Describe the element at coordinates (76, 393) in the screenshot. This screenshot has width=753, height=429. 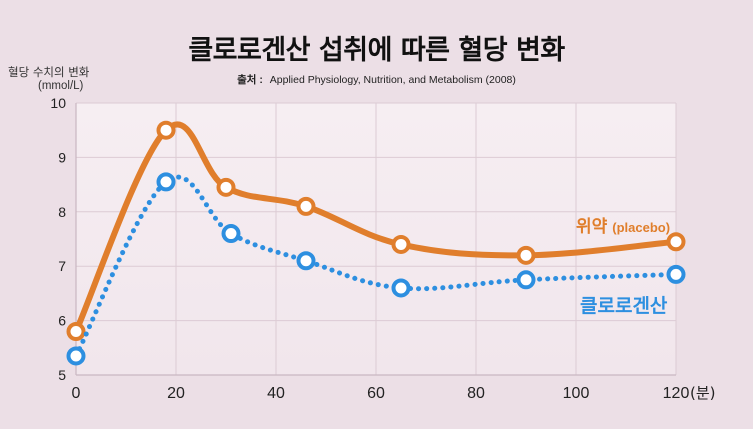
I see `x-tick-label: 0` at that location.